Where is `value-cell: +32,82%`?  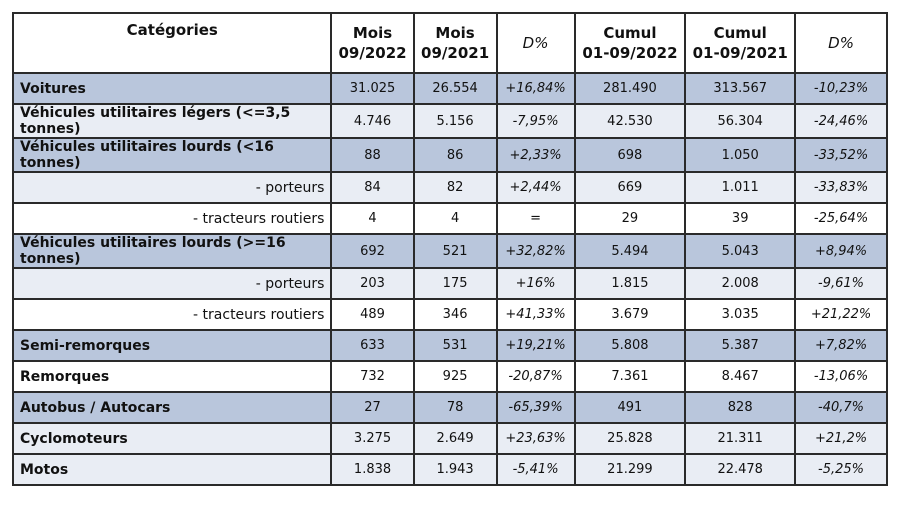
value-cell: +32,82% is located at coordinates (535, 251).